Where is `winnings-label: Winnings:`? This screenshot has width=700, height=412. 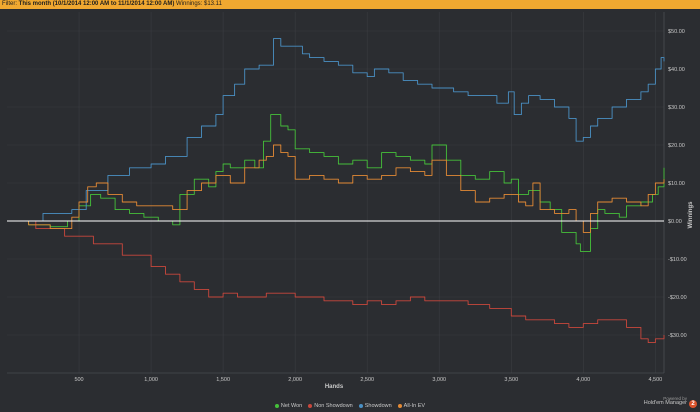
winnings-label: Winnings: is located at coordinates (189, 4).